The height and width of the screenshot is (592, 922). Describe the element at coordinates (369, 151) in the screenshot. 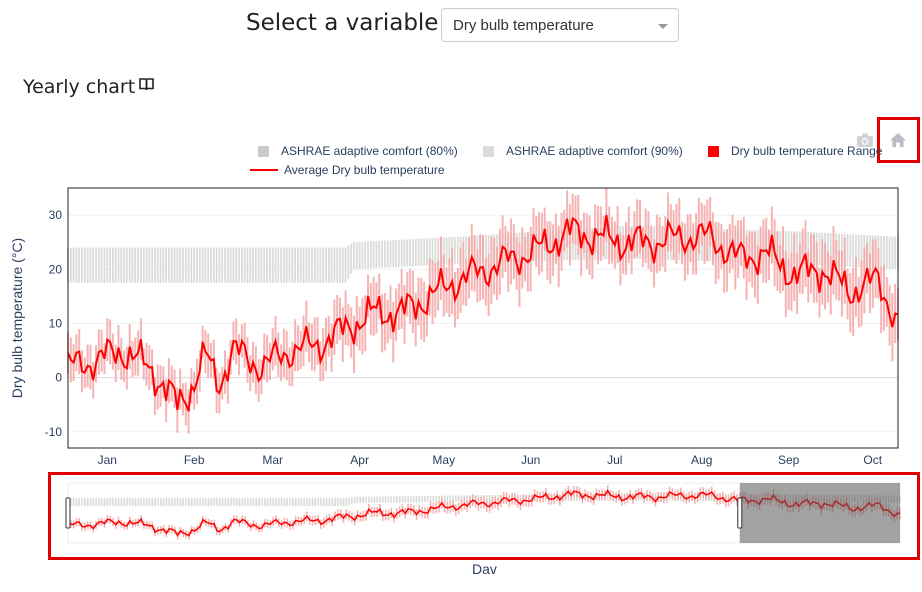

I see `legend-label-comfort-80: ASHRAE adaptive comfort (80%)` at that location.